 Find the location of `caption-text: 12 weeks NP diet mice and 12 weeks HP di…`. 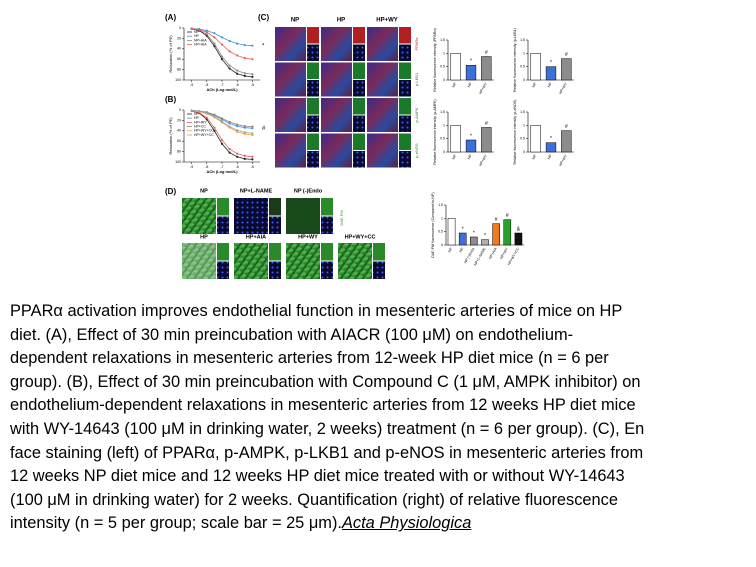

caption-text: 12 weeks NP diet mice and 12 weeks HP di… is located at coordinates (317, 476).